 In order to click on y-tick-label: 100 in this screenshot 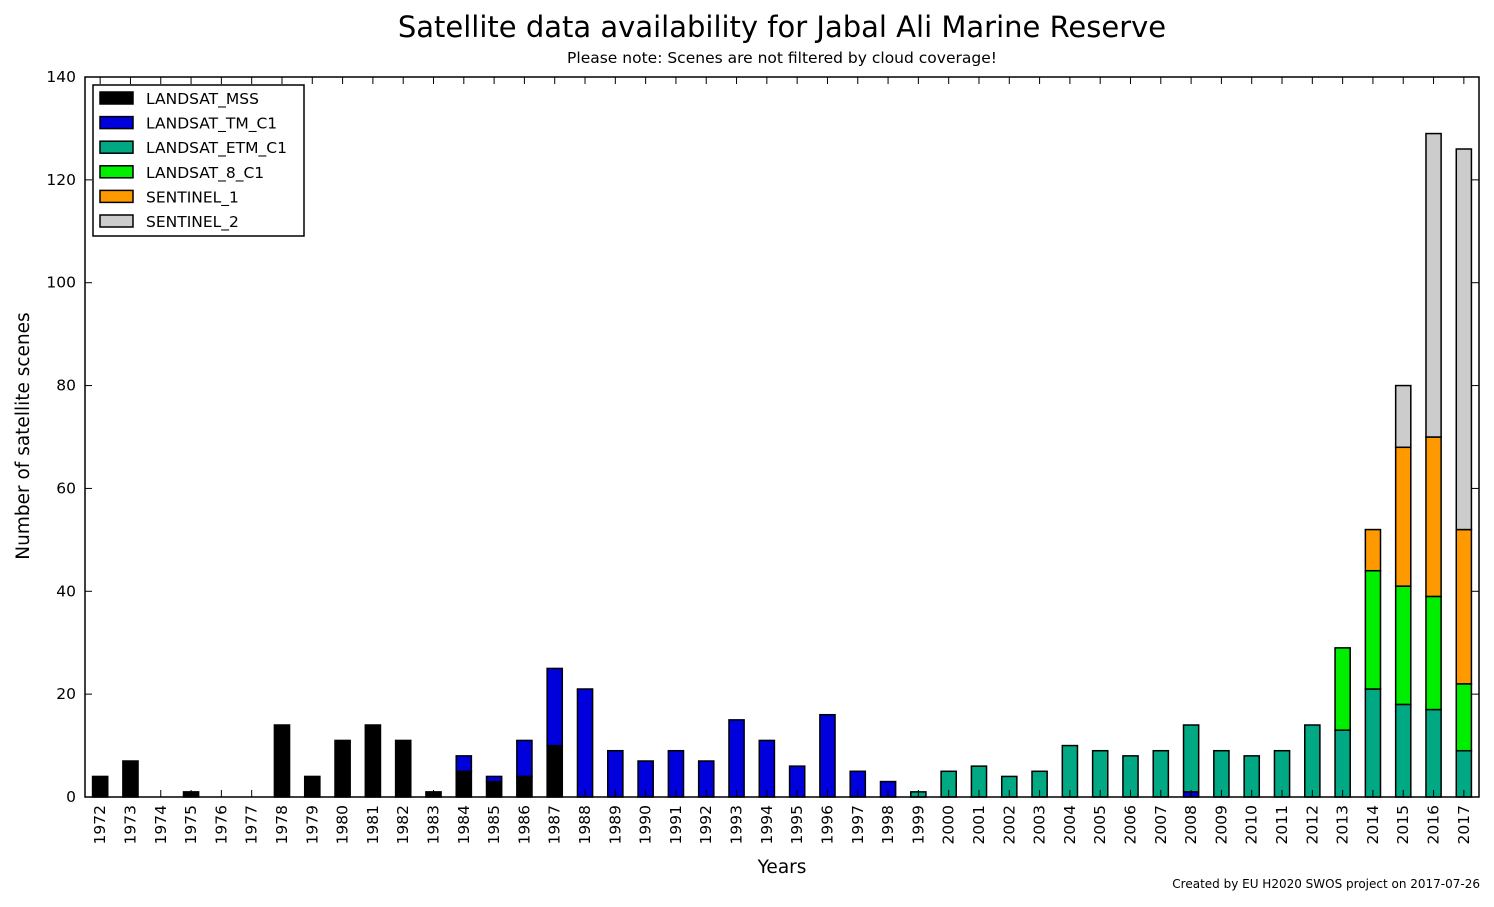, I will do `click(61, 283)`.